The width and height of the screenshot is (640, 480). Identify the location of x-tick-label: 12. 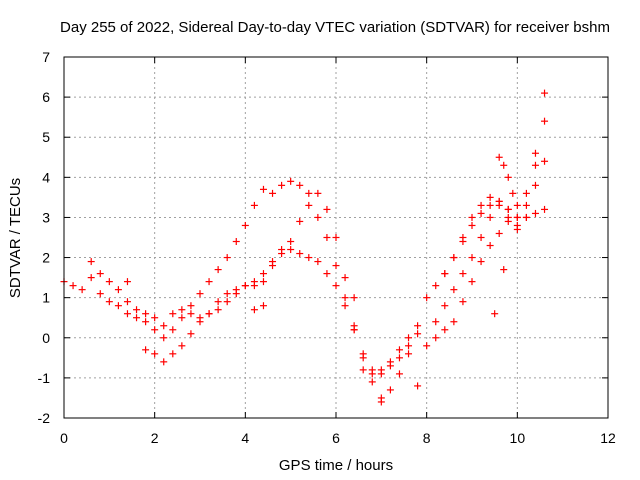
(608, 438).